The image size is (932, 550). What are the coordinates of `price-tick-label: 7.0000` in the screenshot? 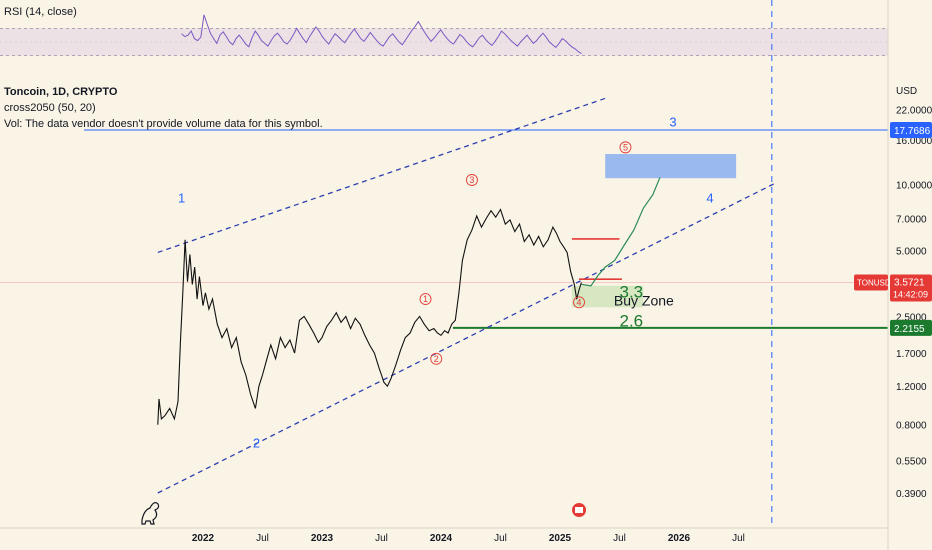 It's located at (911, 220).